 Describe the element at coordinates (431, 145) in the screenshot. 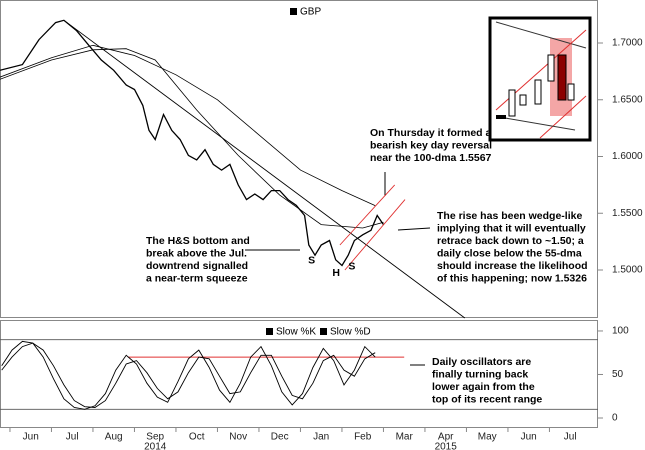

I see `annotation-line: bearish key day reversal` at that location.